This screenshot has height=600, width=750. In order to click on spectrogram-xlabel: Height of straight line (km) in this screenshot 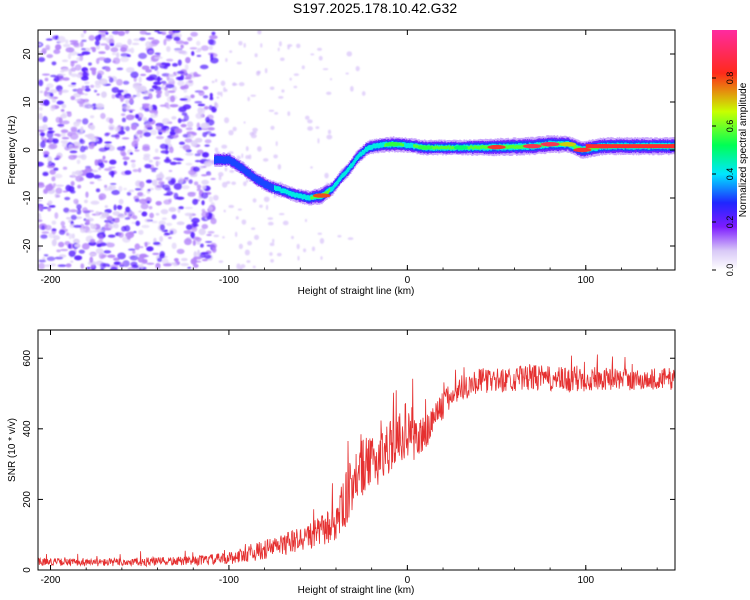, I will do `click(356, 291)`.